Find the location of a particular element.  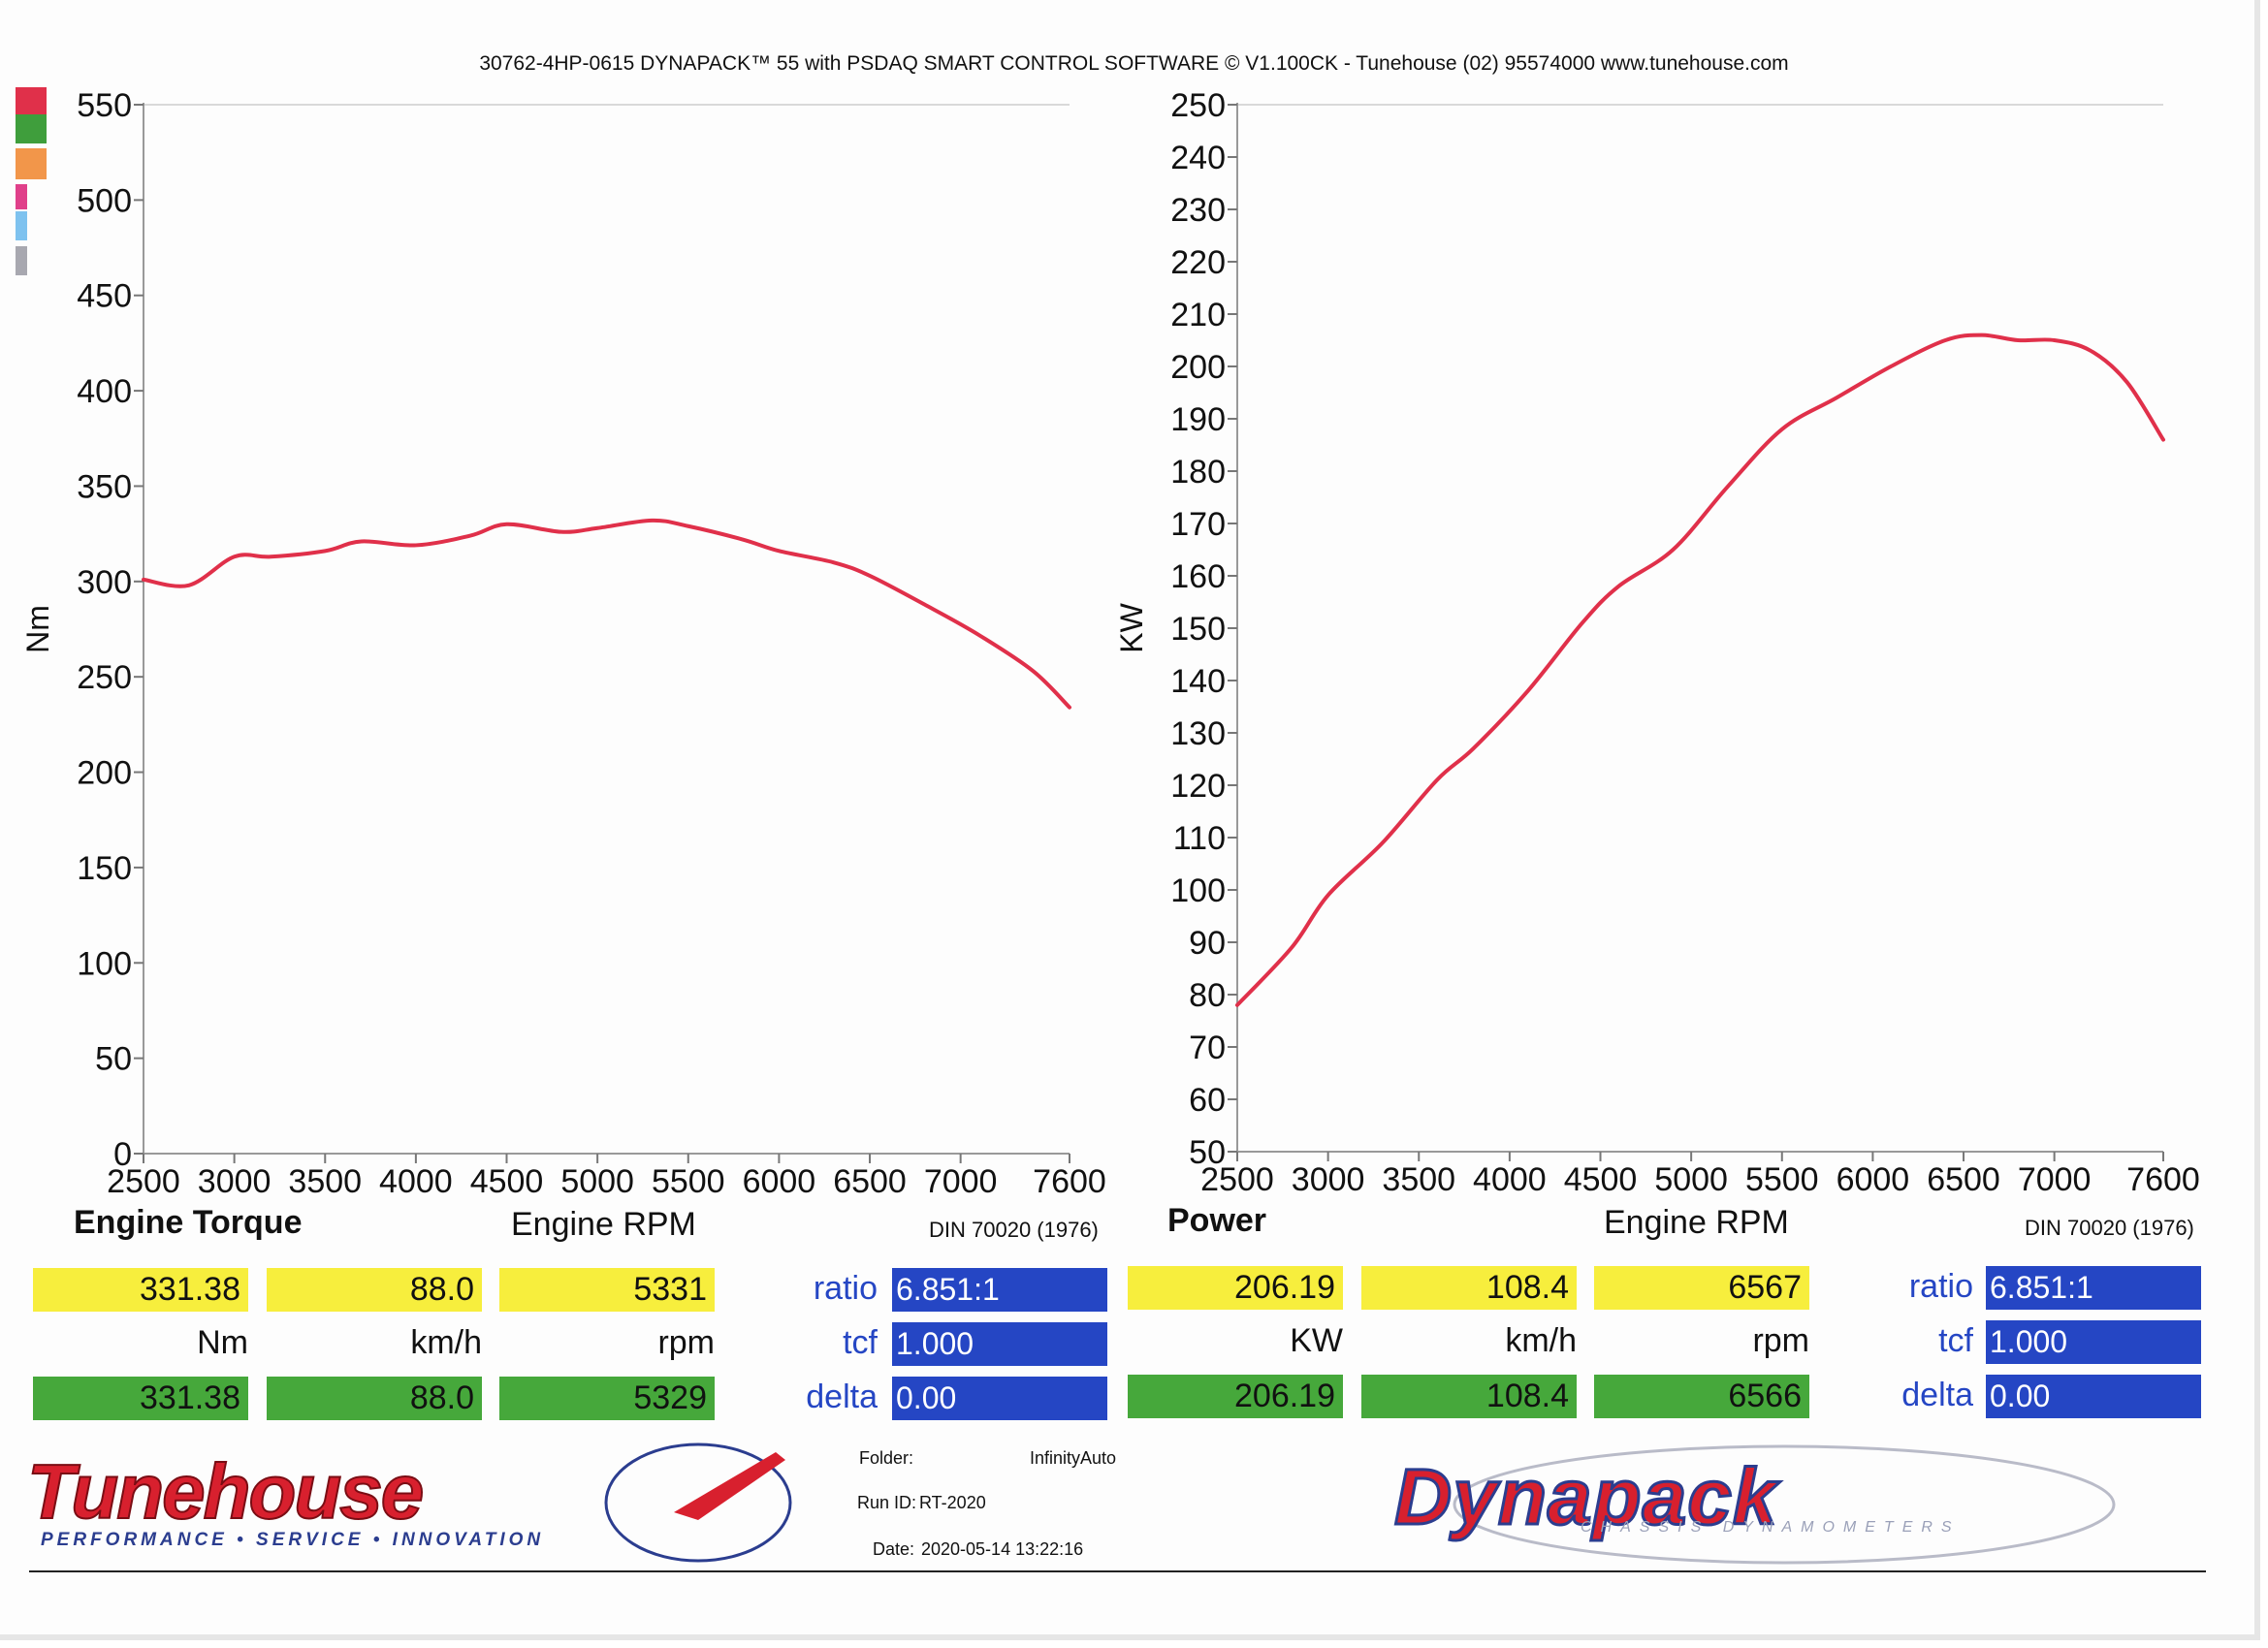

dynapack-wordmark: Dynapack is located at coordinates (1587, 1497).